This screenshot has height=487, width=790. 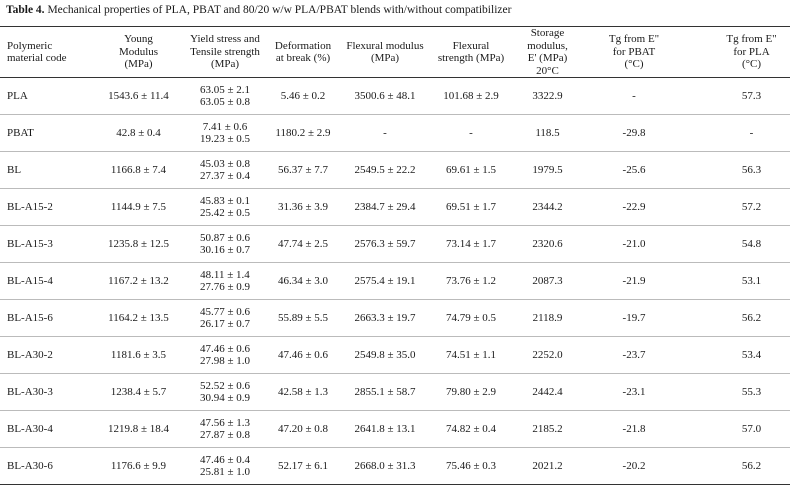 What do you see at coordinates (547, 170) in the screenshot?
I see `table-cell: 1979.5` at bounding box center [547, 170].